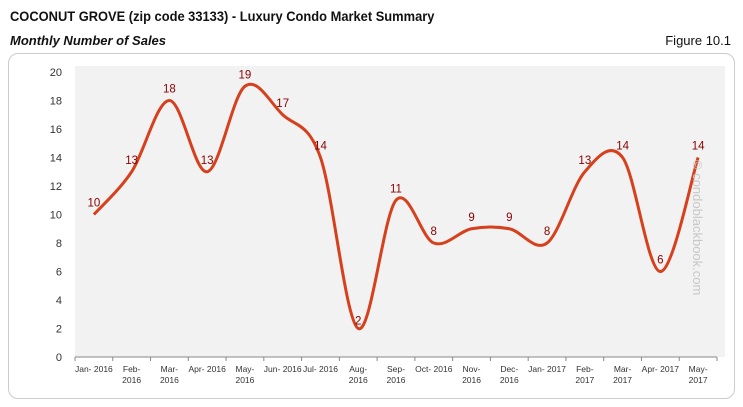  Describe the element at coordinates (56, 159) in the screenshot. I see `y-tick-label: 14` at that location.